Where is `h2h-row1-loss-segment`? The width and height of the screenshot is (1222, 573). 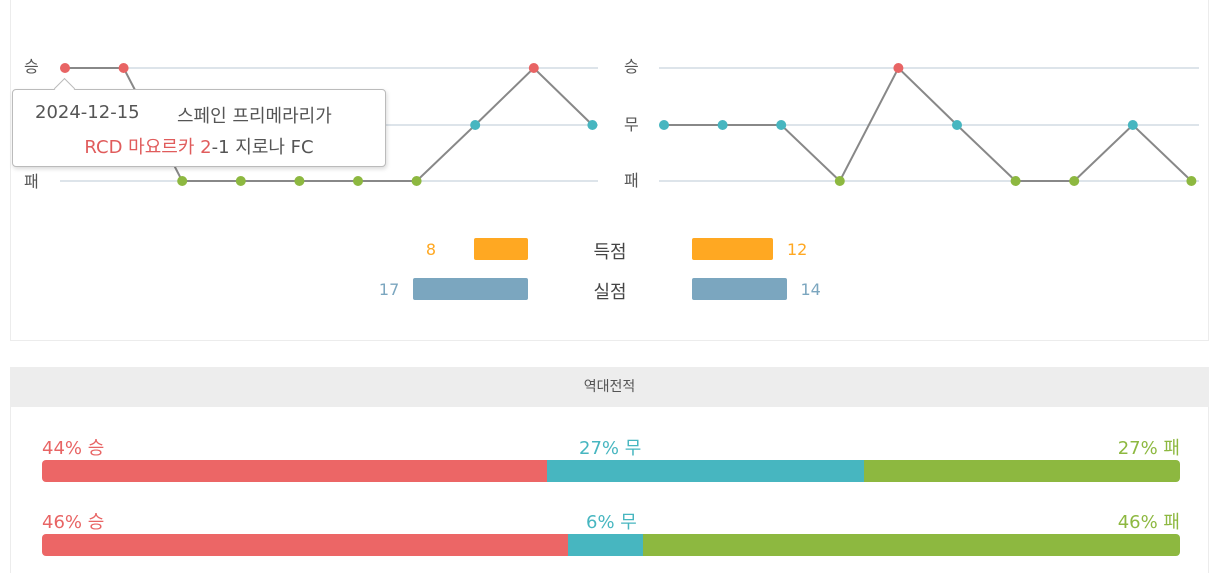 h2h-row1-loss-segment is located at coordinates (1021, 471).